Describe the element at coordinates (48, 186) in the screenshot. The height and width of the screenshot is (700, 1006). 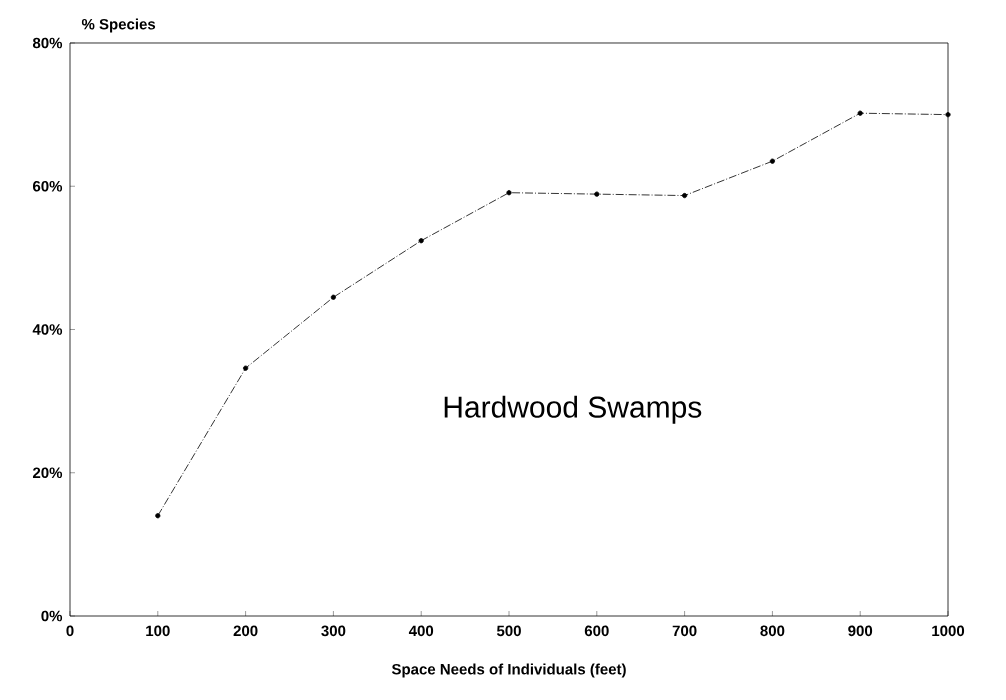
I see `y-tick-label: 60%` at that location.